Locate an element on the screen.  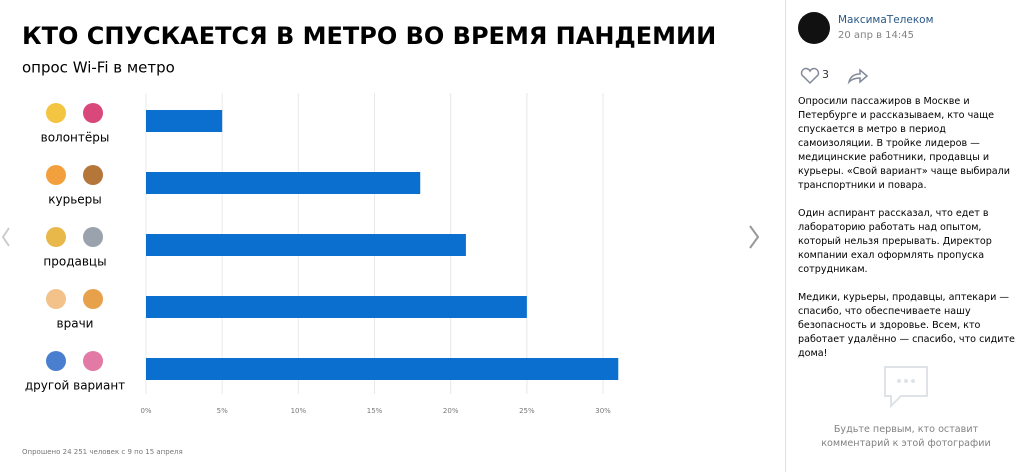
y-tick-label: другой вариант is located at coordinates (75, 386).